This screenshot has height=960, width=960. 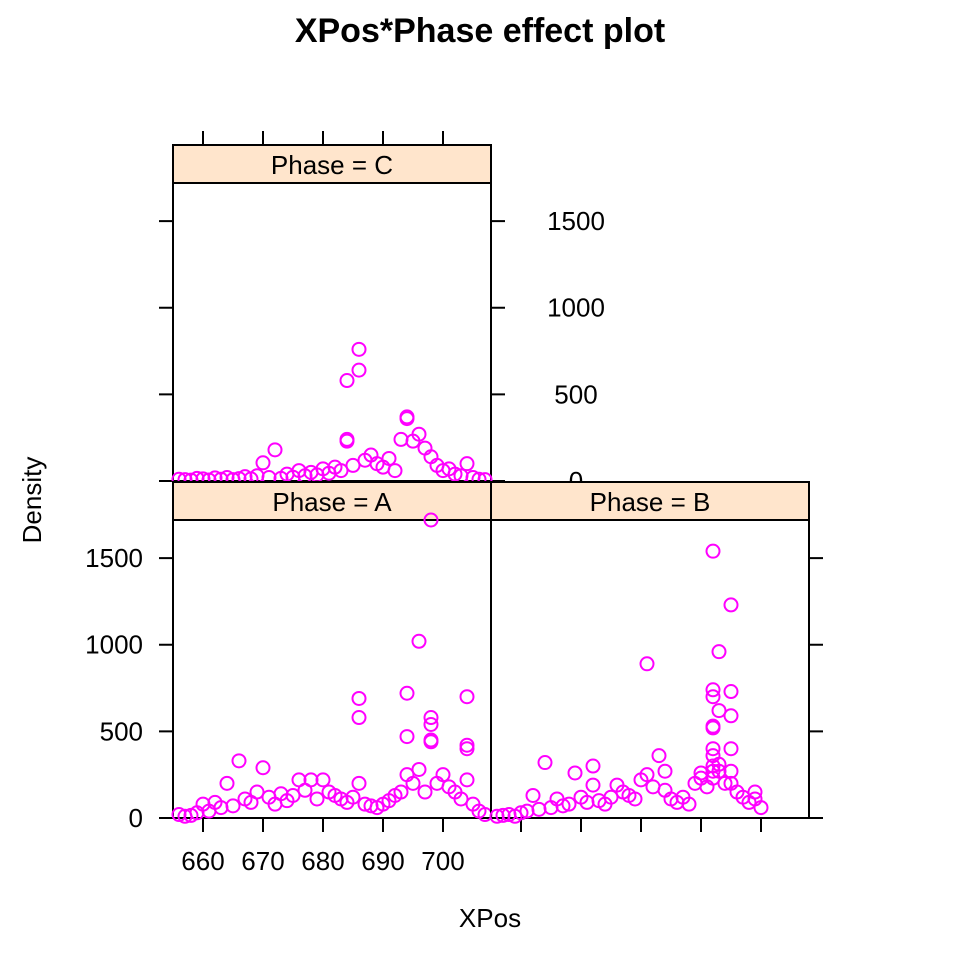 I want to click on strip-label: Phase = B, so click(x=650, y=502).